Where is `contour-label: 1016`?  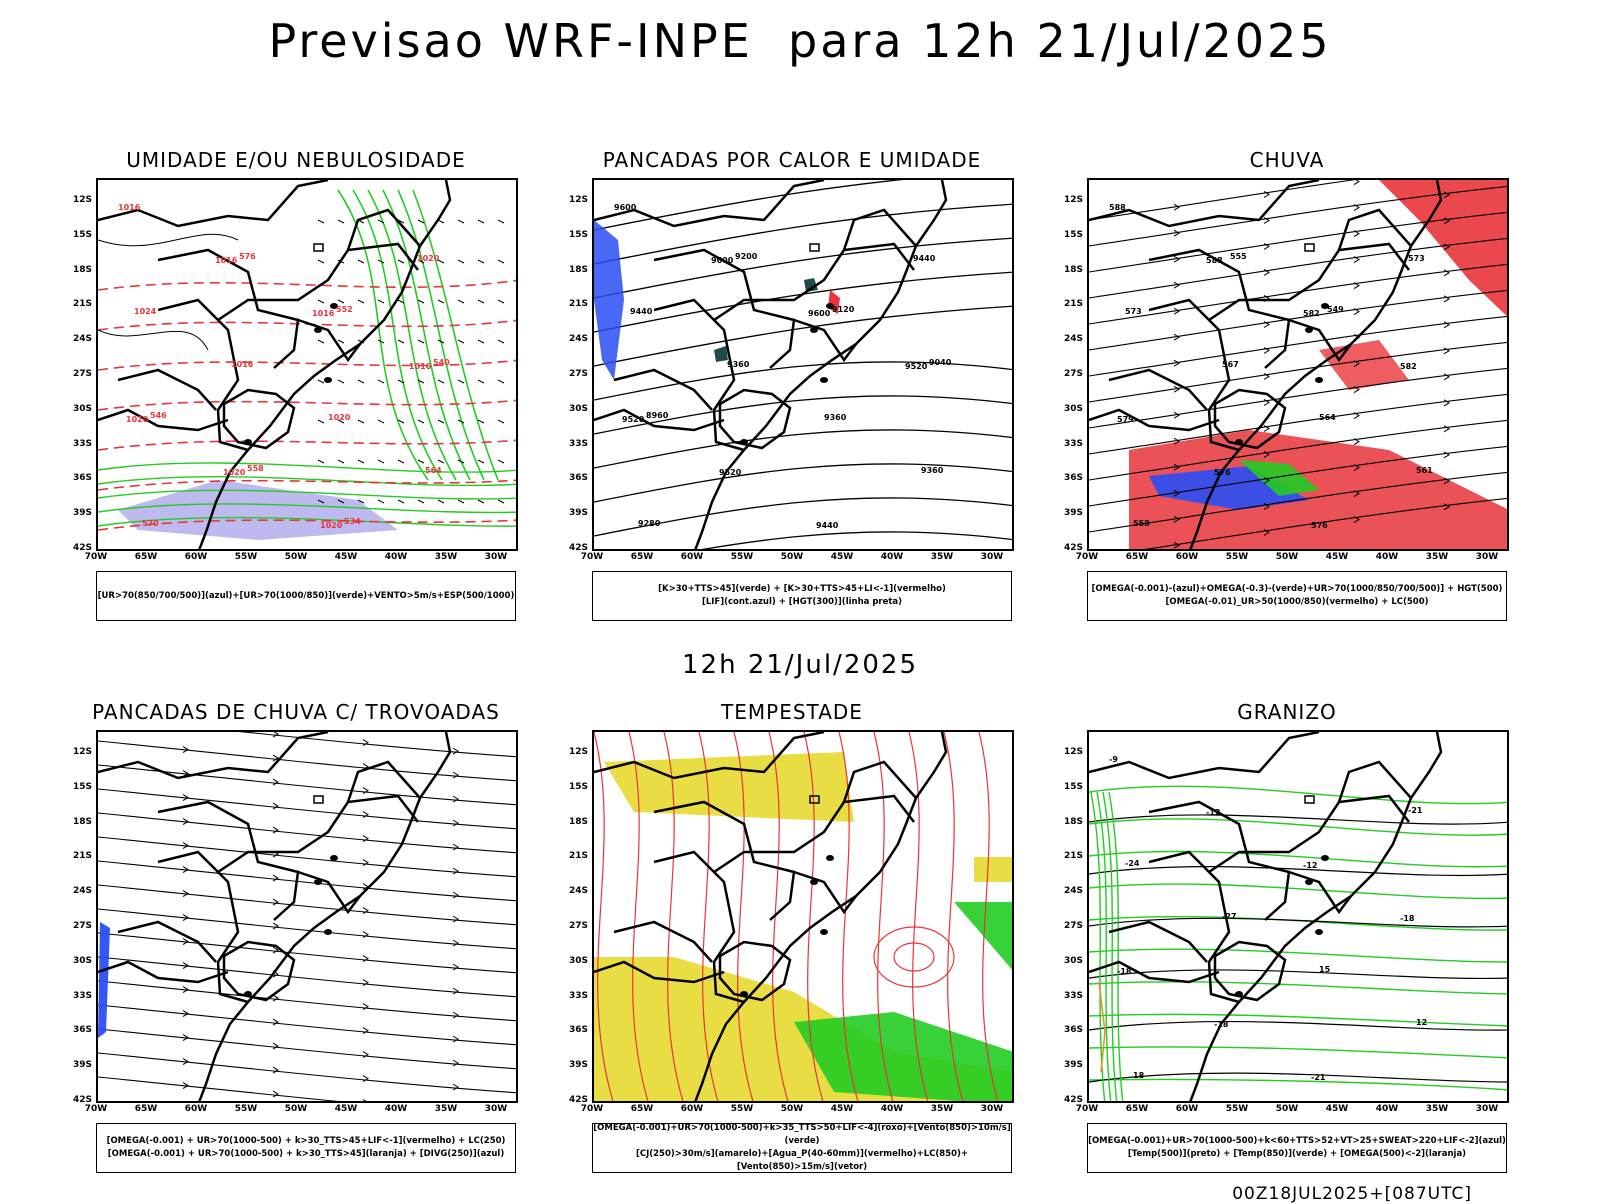 contour-label: 1016 is located at coordinates (129, 207).